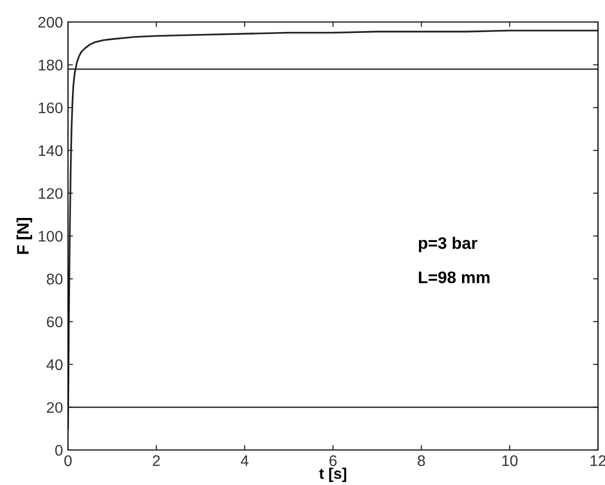 The width and height of the screenshot is (605, 485). What do you see at coordinates (54, 407) in the screenshot?
I see `y-tick-label: 20` at bounding box center [54, 407].